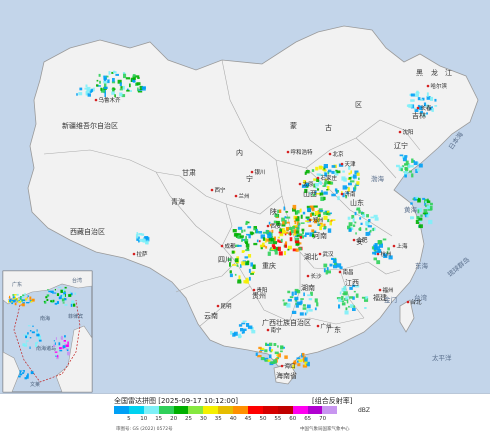  What do you see at coordinates (218, 419) in the screenshot?
I see `legend-tick: 35` at bounding box center [218, 419].